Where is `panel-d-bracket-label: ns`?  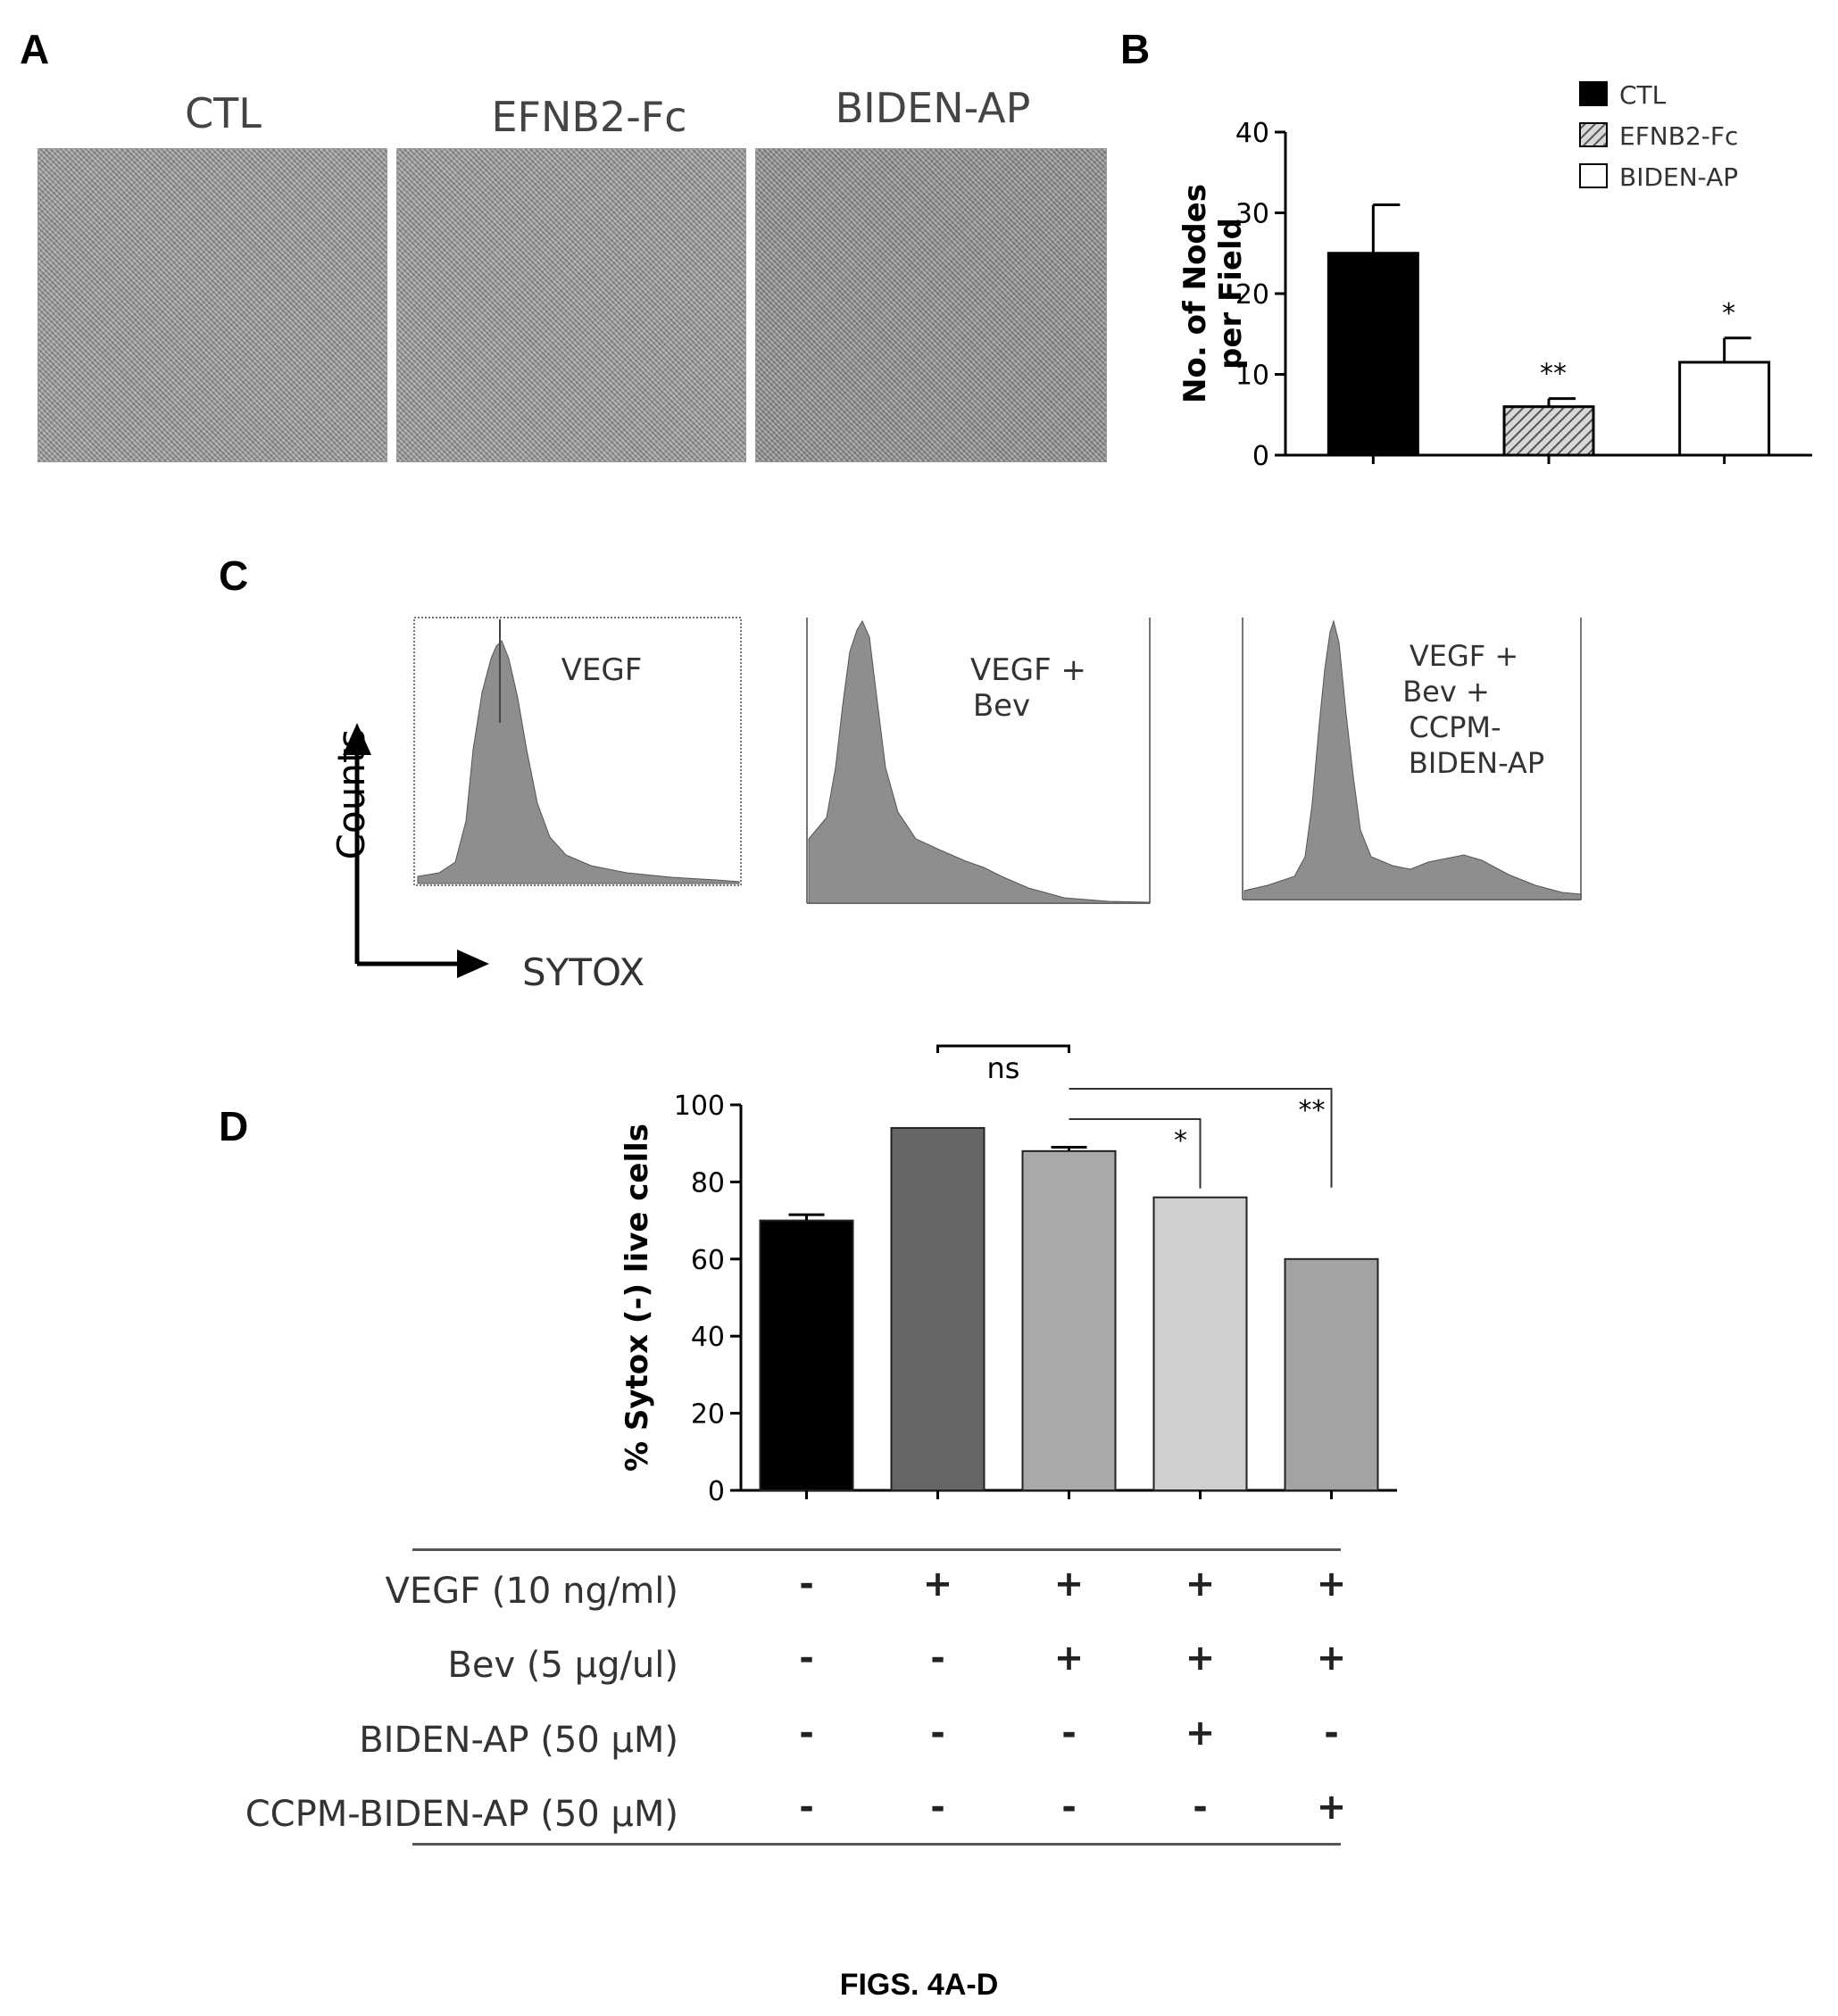 panel-d-bracket-label: ns is located at coordinates (1003, 1068).